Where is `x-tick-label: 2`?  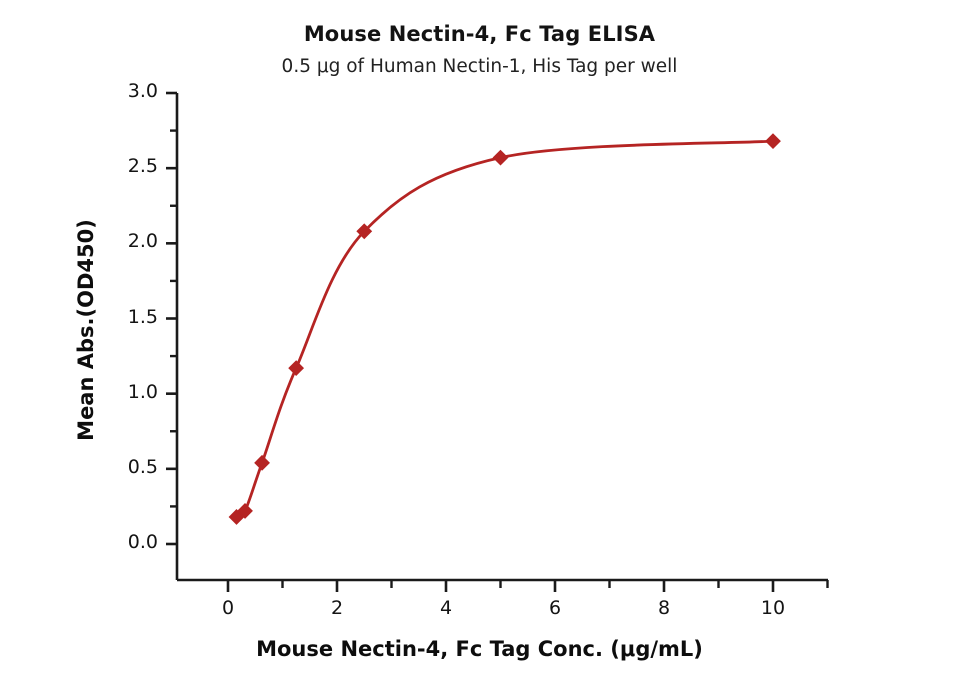
x-tick-label: 2 is located at coordinates (337, 608).